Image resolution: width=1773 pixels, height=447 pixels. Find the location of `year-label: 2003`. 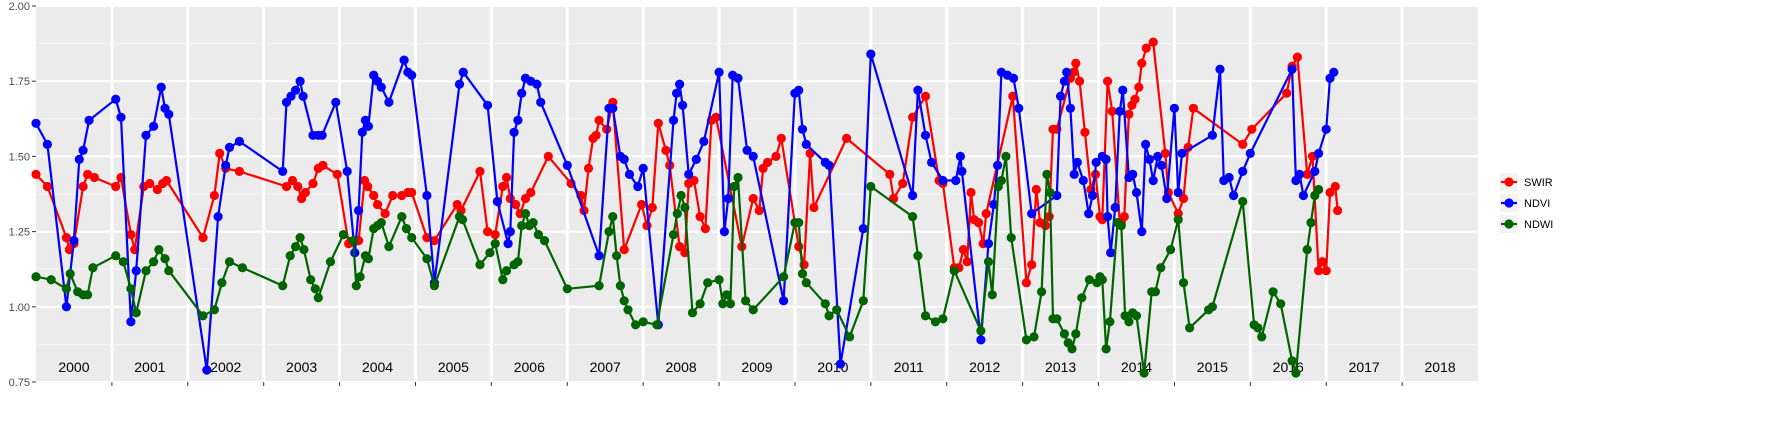

year-label: 2003 is located at coordinates (301, 367).